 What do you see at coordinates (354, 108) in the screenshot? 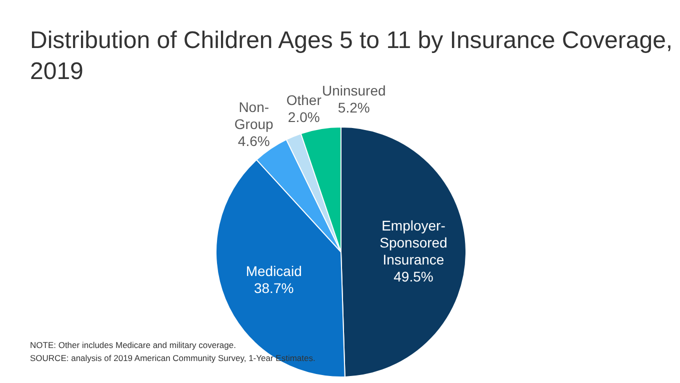
I see `data-label: 5.2%` at bounding box center [354, 108].